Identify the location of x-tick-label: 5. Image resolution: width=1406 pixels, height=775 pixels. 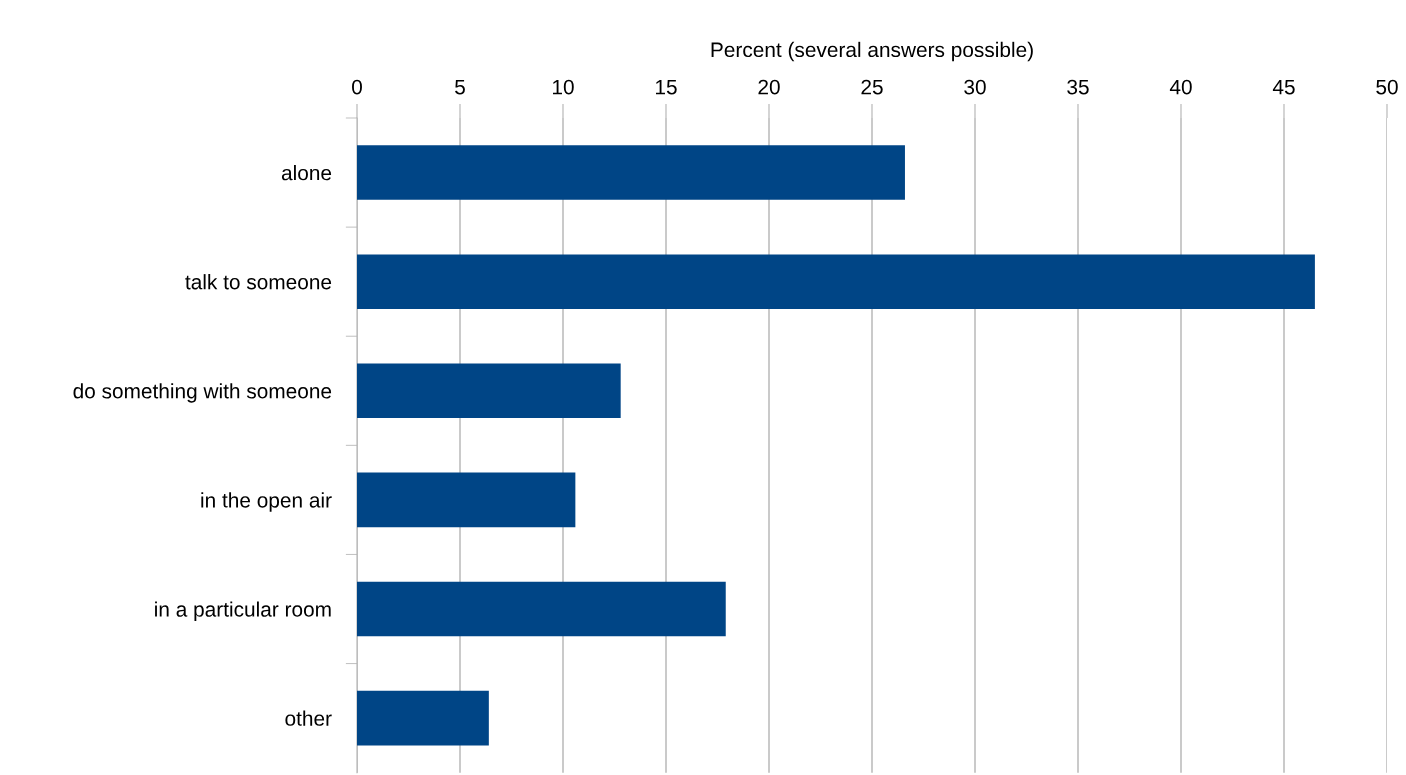
(460, 87).